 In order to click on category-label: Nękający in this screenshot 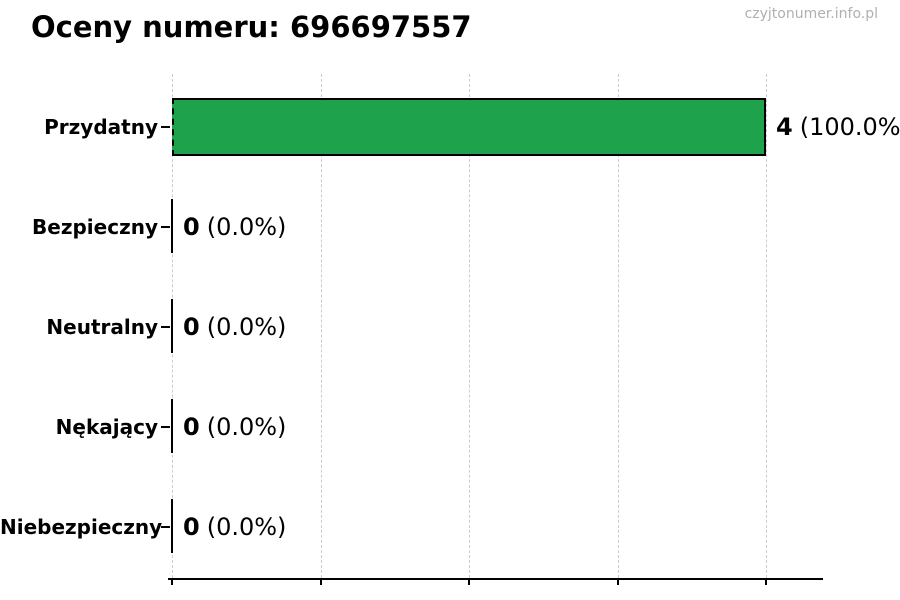, I will do `click(106, 427)`.